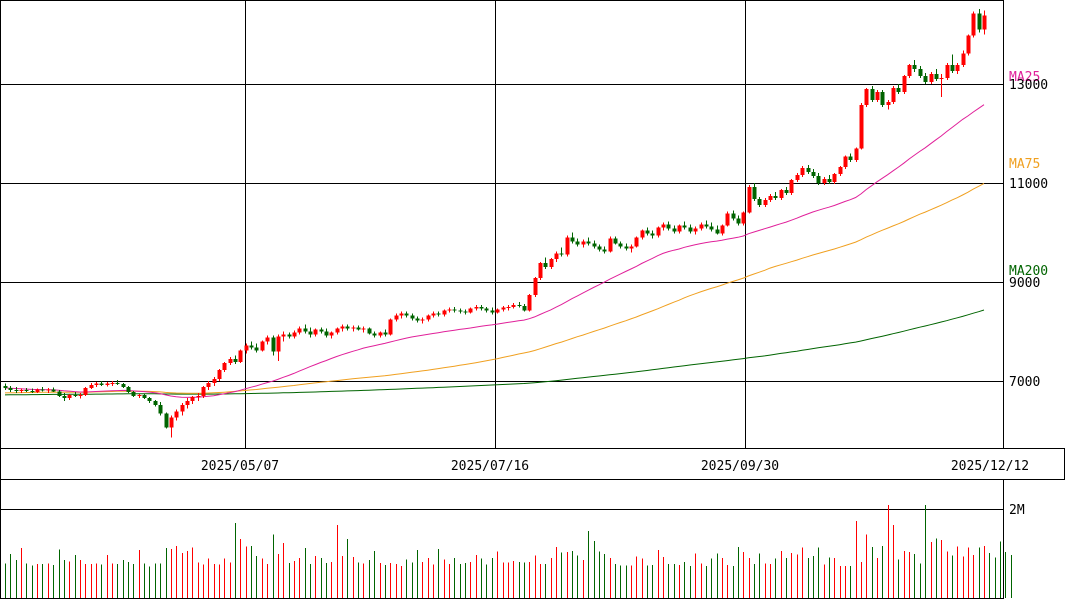 The height and width of the screenshot is (600, 1065). I want to click on date-tick-label: 2025/09/30, so click(740, 466).